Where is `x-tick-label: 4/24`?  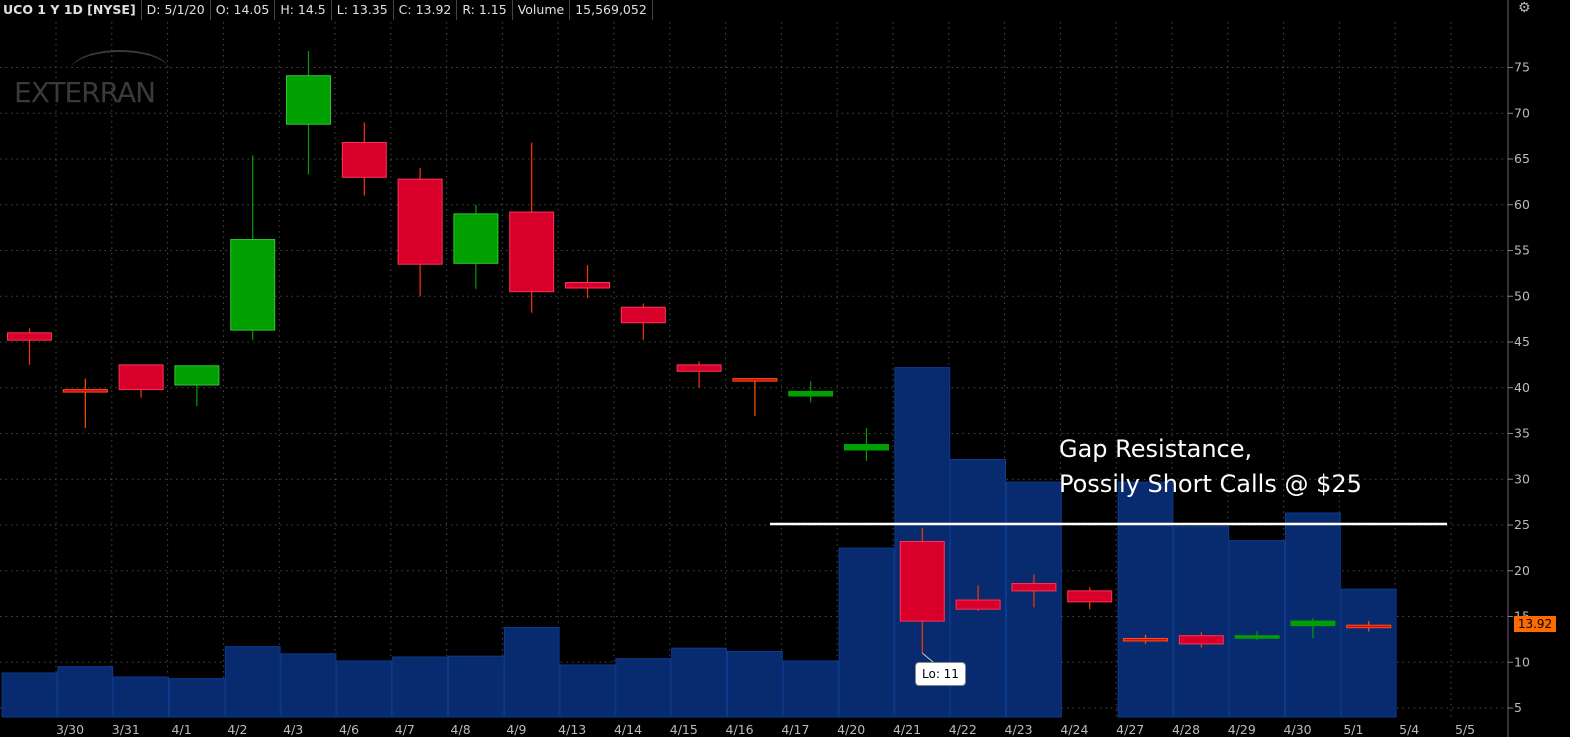 x-tick-label: 4/24 is located at coordinates (1074, 729).